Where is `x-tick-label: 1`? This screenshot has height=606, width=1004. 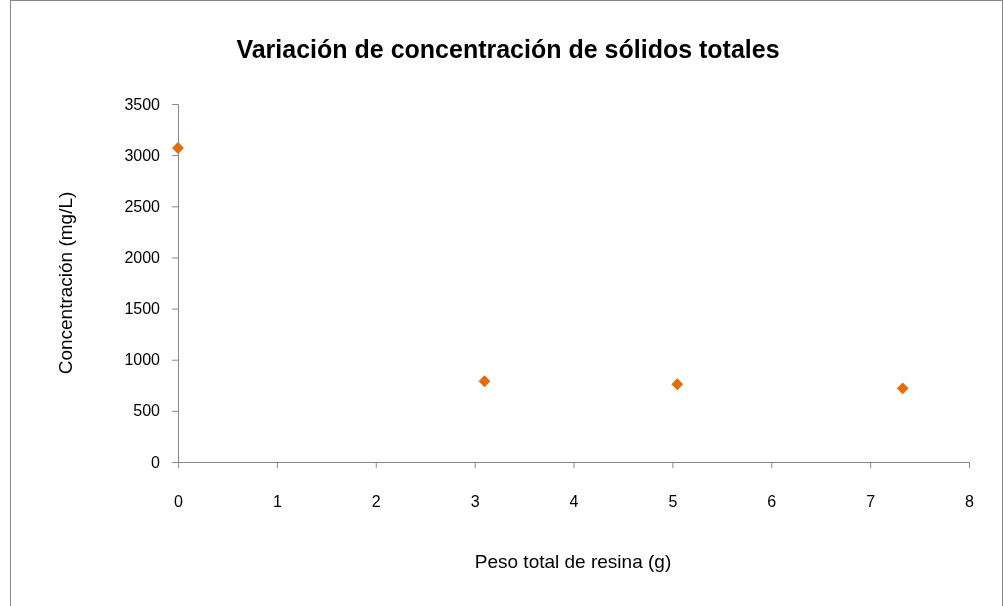
x-tick-label: 1 is located at coordinates (277, 502).